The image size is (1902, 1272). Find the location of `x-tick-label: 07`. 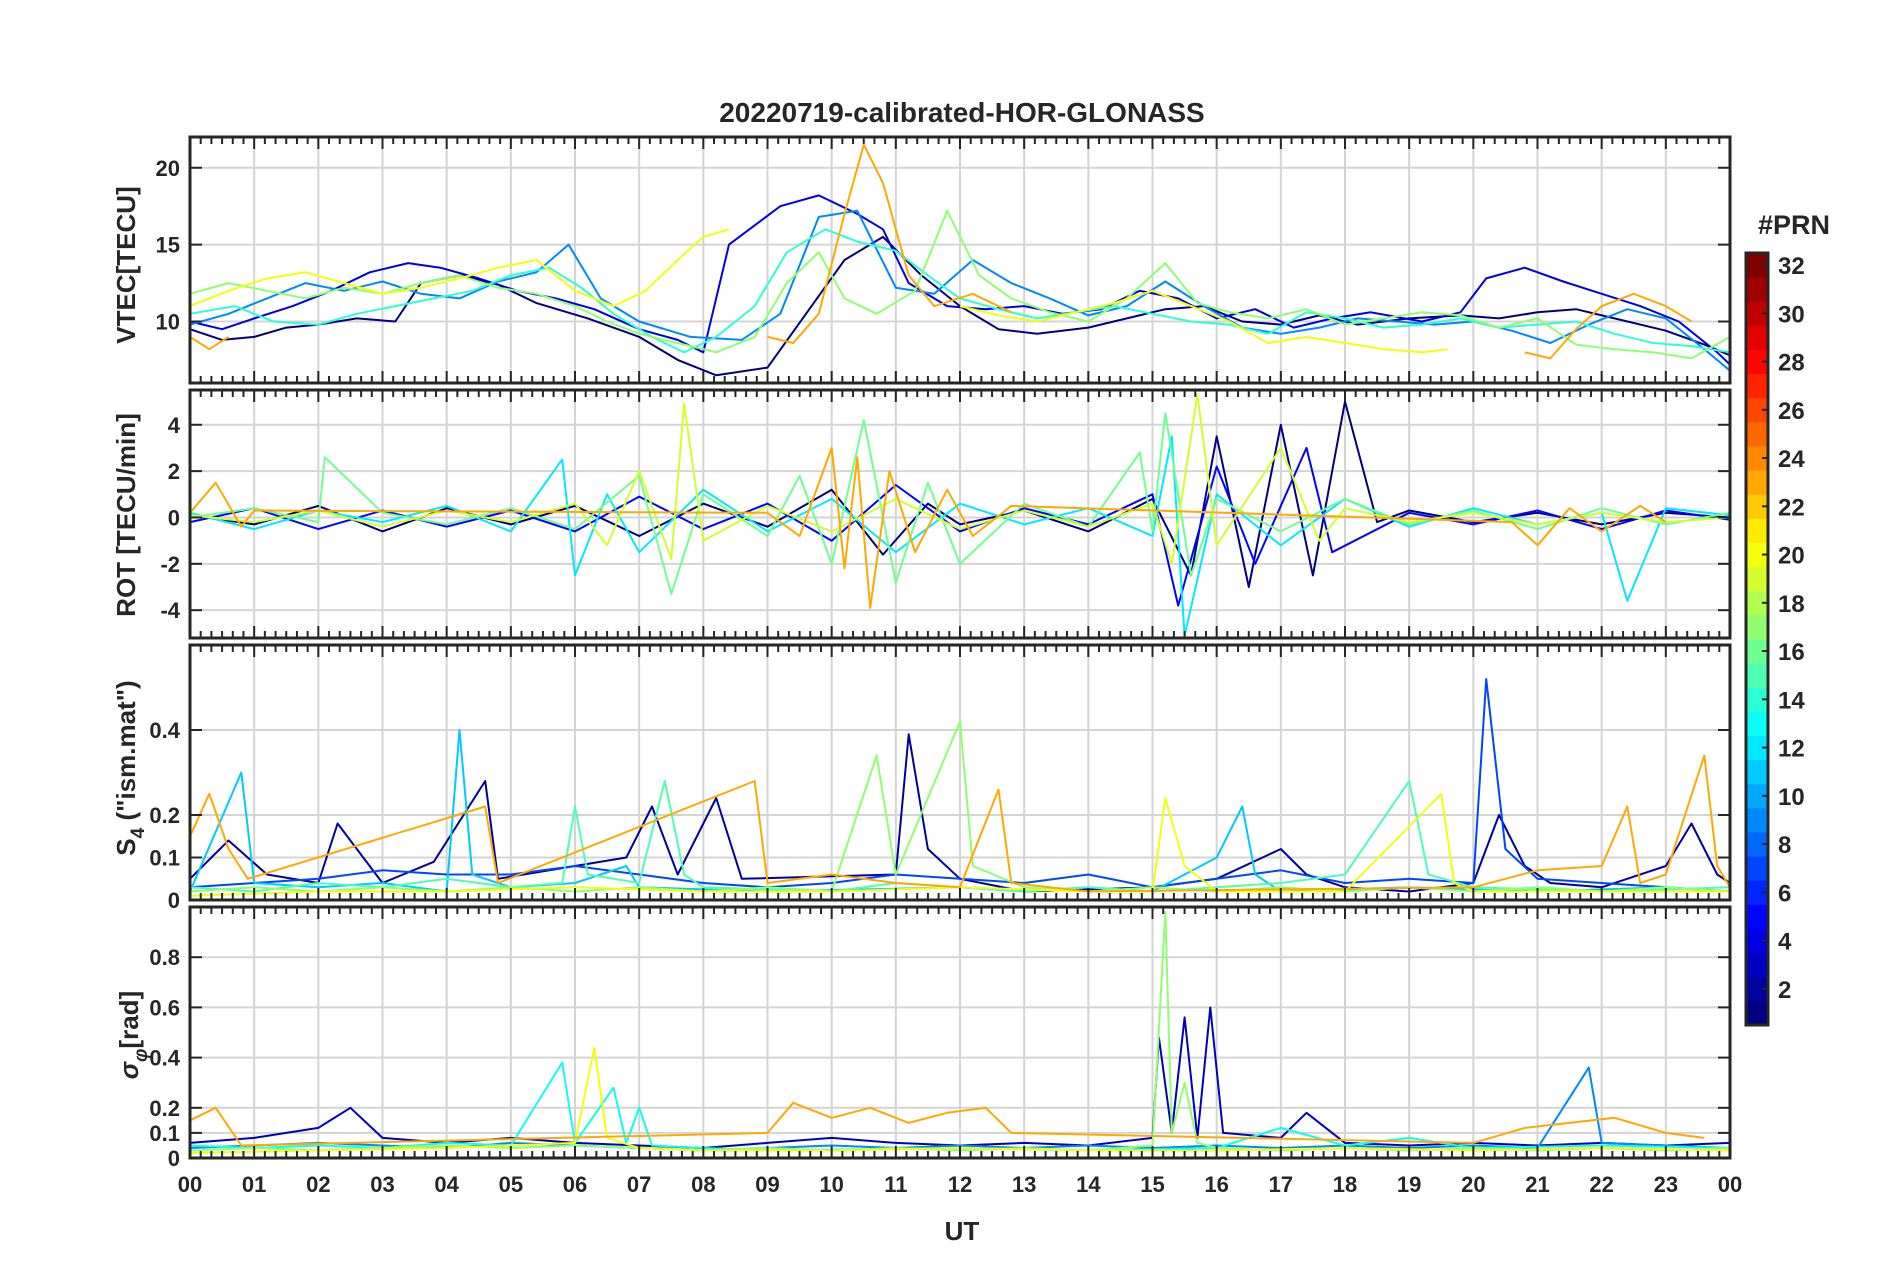

x-tick-label: 07 is located at coordinates (639, 1184).